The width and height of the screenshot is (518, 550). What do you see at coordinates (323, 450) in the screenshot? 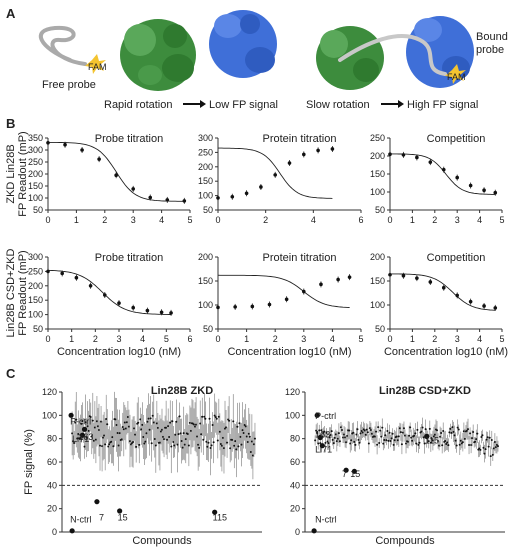
I see `annotation-label: Li71` at bounding box center [323, 450].